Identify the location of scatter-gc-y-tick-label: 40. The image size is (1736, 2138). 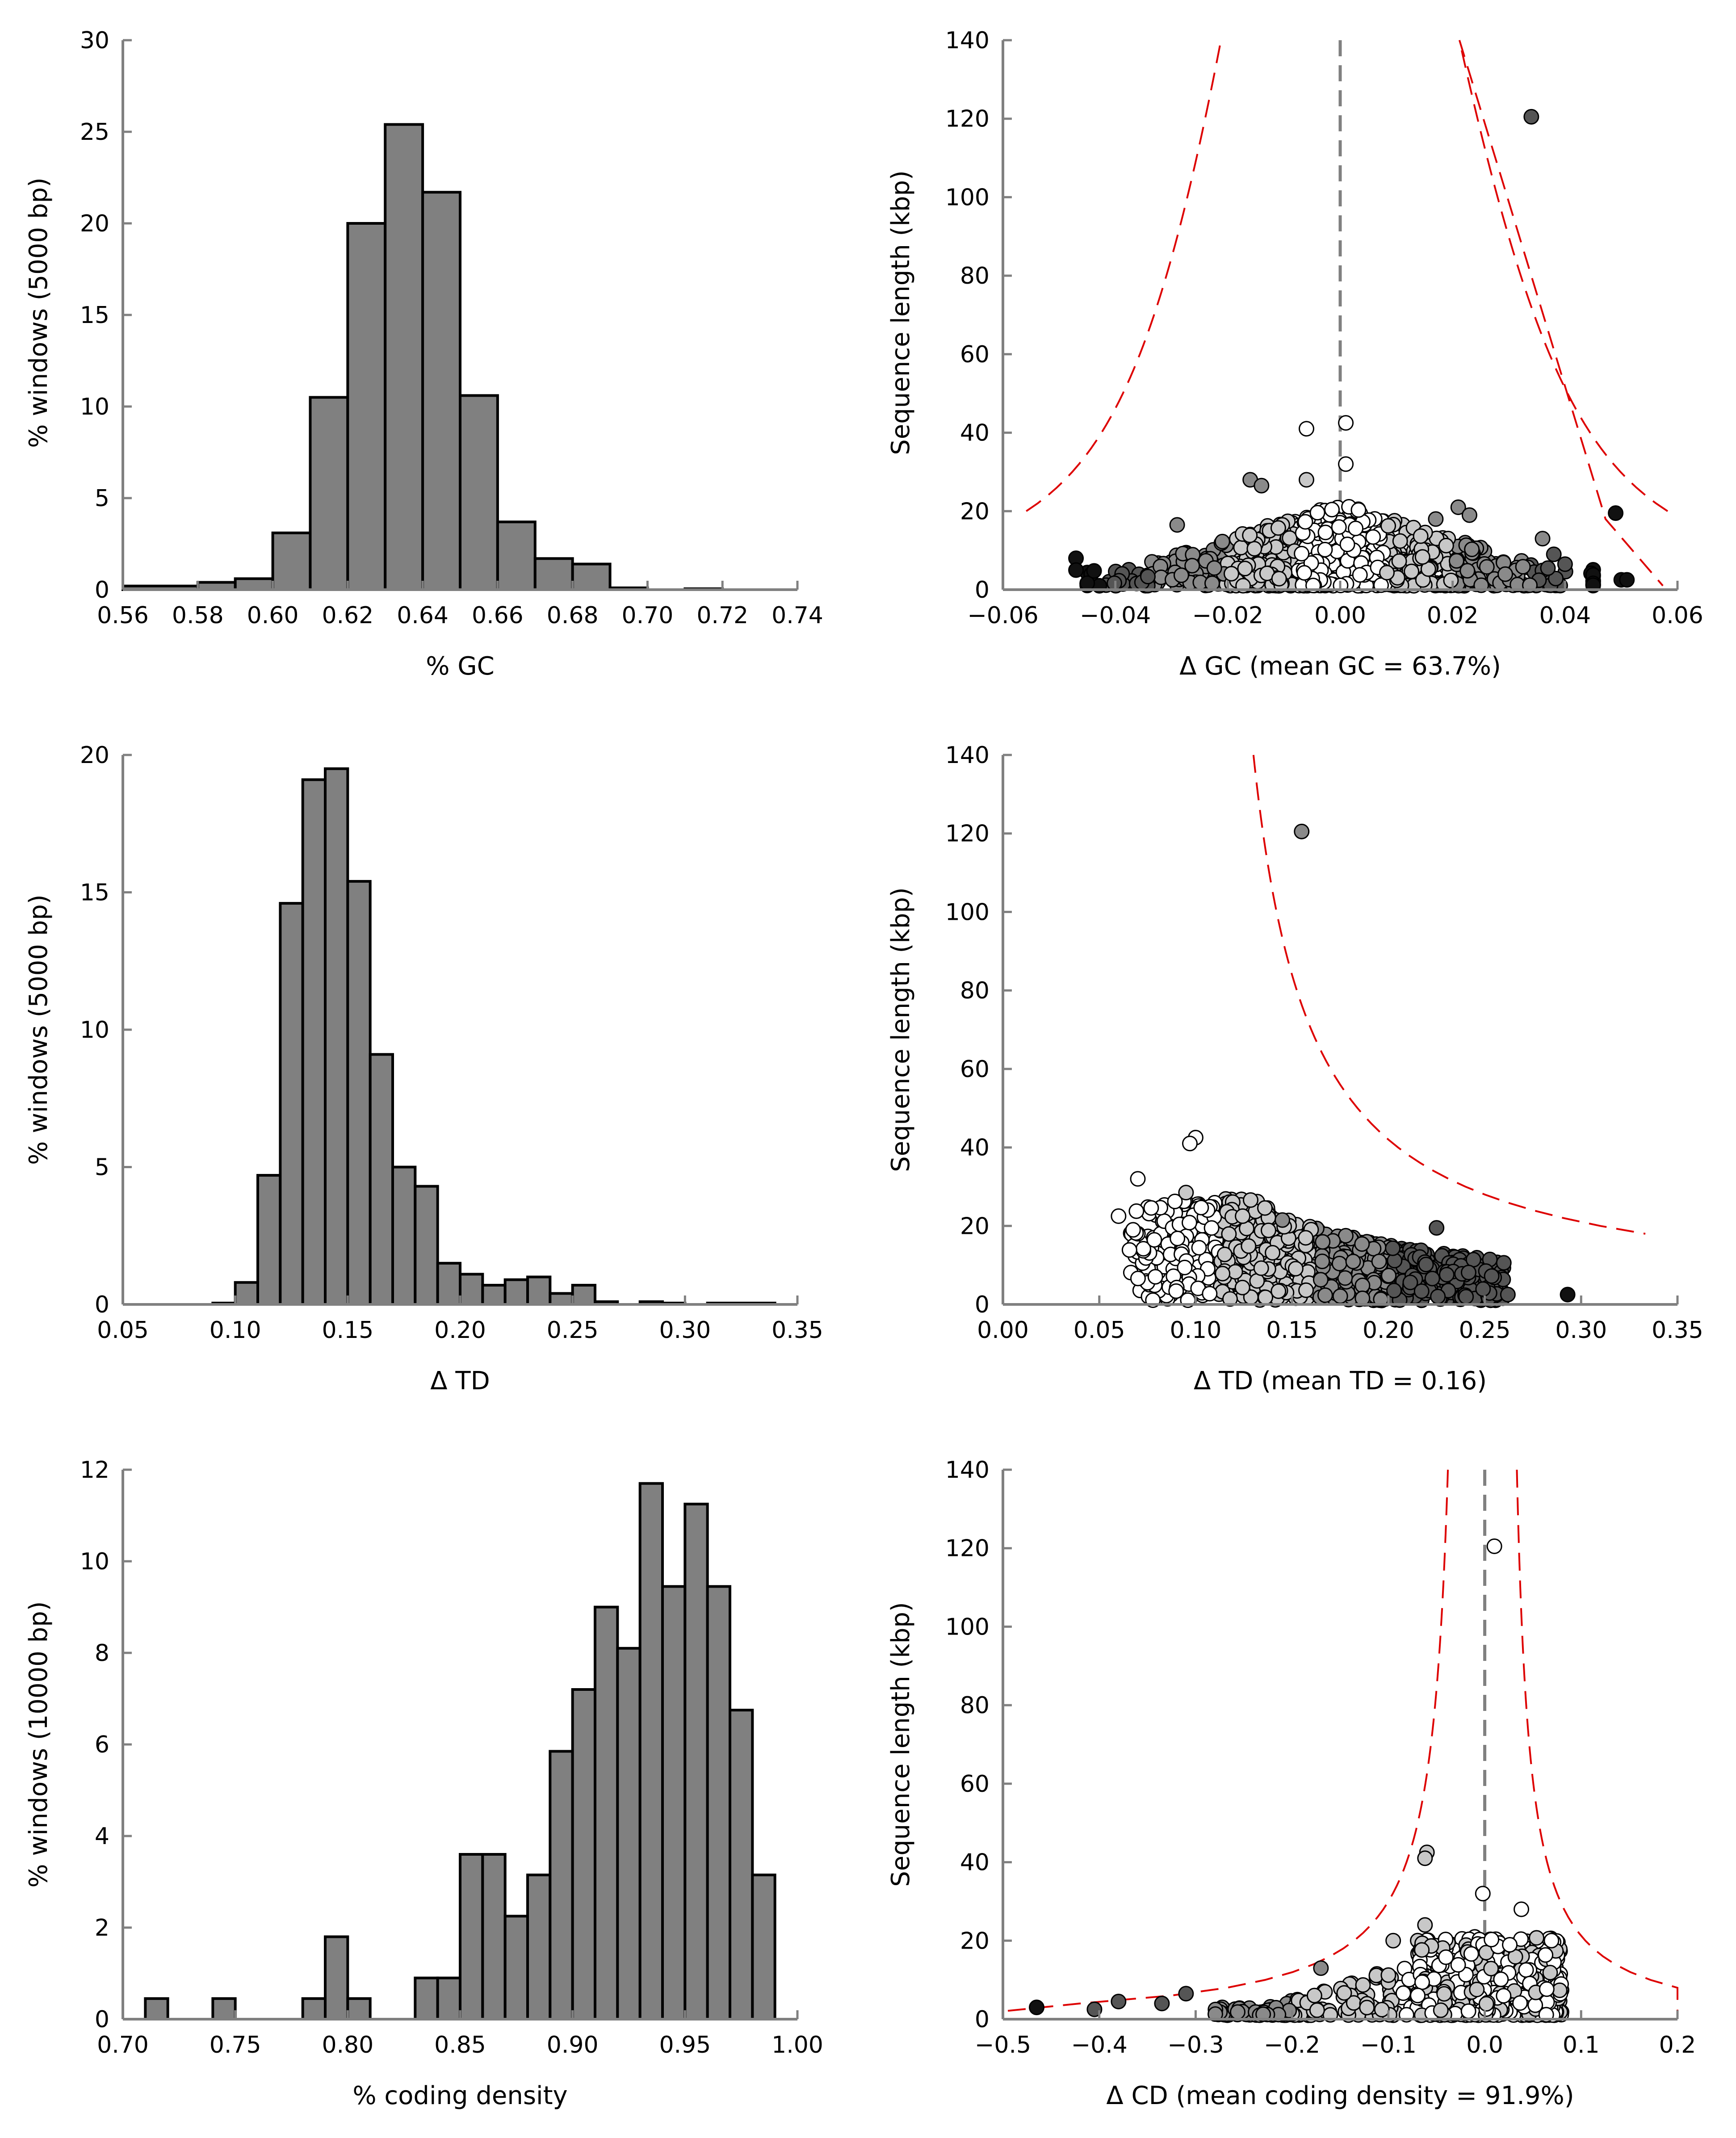
(975, 434).